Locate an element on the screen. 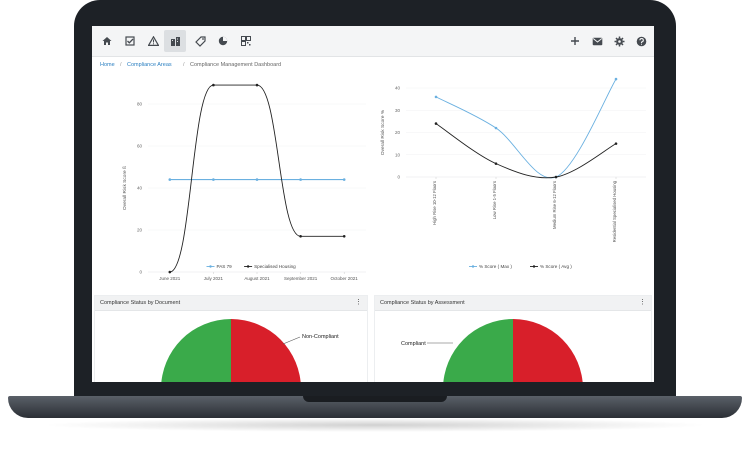  label-leader-line is located at coordinates (291, 340).